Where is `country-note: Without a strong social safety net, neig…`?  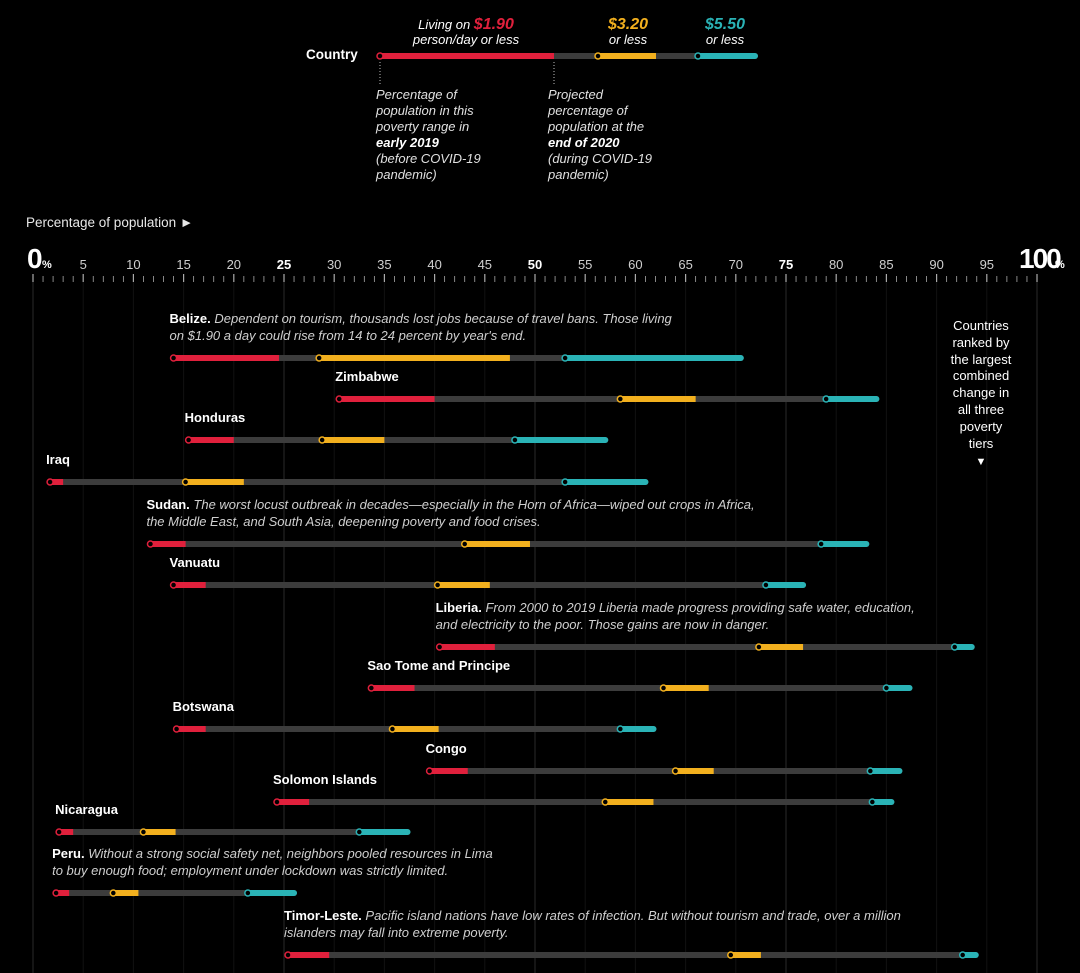 country-note: Without a strong social safety net, neig… is located at coordinates (288, 853).